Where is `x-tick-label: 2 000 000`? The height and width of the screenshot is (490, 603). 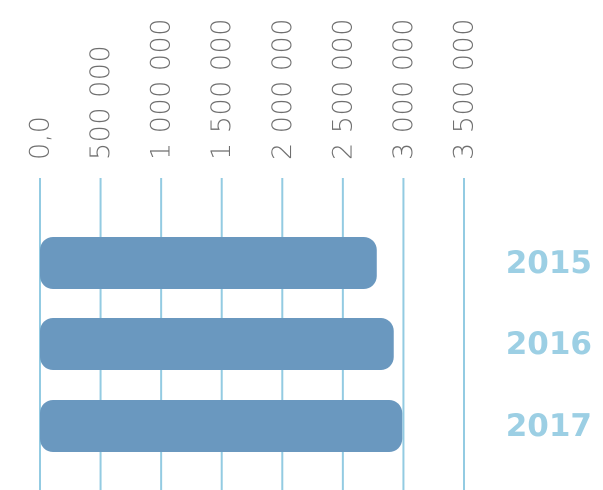 x-tick-label: 2 000 000 is located at coordinates (282, 89).